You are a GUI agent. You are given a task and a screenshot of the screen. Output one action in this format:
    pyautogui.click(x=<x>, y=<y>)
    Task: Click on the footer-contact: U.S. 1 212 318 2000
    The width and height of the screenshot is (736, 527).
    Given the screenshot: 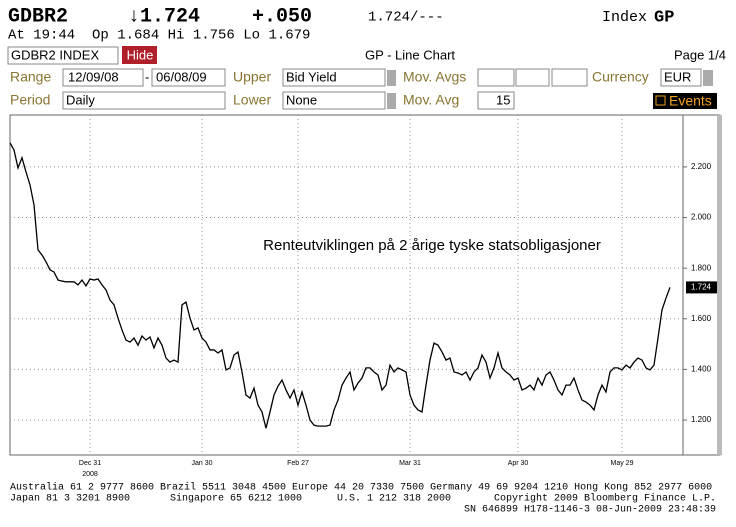 What is the action you would take?
    pyautogui.click(x=394, y=499)
    